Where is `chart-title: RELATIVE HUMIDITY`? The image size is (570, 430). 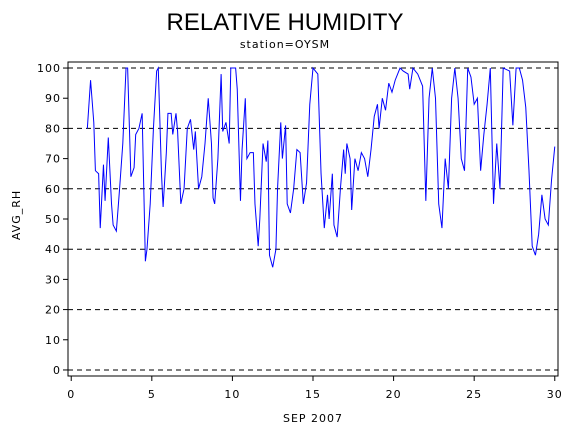 chart-title: RELATIVE HUMIDITY is located at coordinates (285, 22).